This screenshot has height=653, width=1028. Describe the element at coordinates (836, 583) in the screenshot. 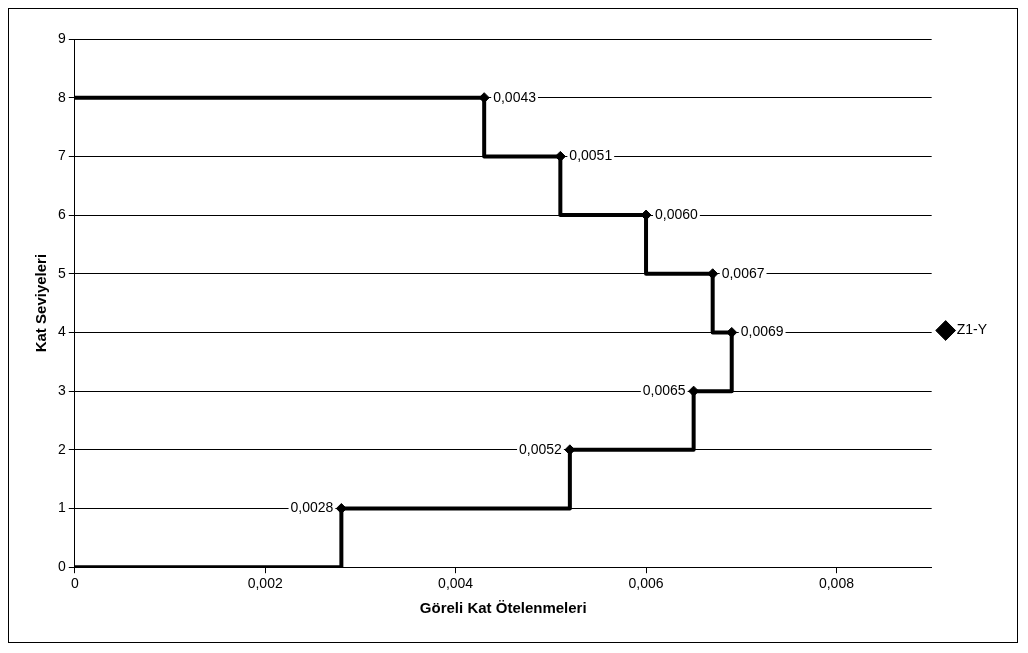

I see `x-tick-label: 0,008` at that location.